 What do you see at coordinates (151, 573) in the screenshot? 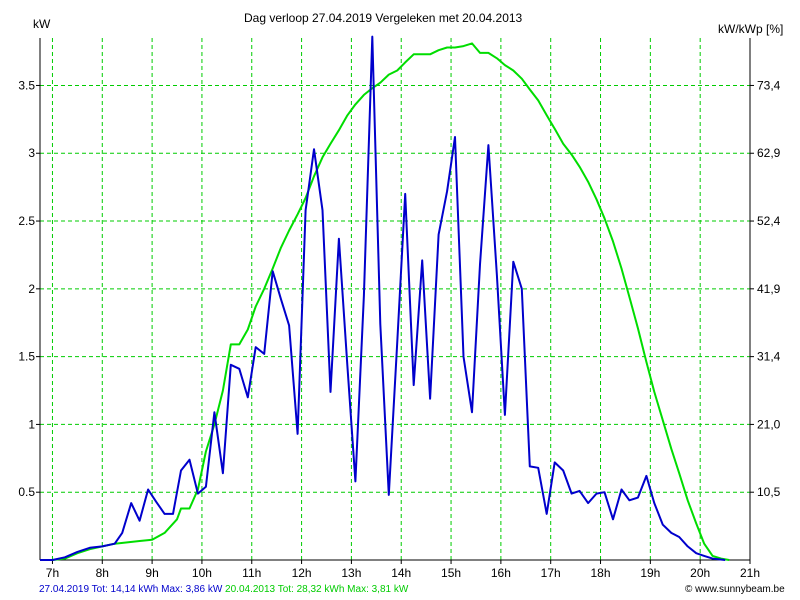
I see `x-tick-label: 9h` at bounding box center [151, 573].